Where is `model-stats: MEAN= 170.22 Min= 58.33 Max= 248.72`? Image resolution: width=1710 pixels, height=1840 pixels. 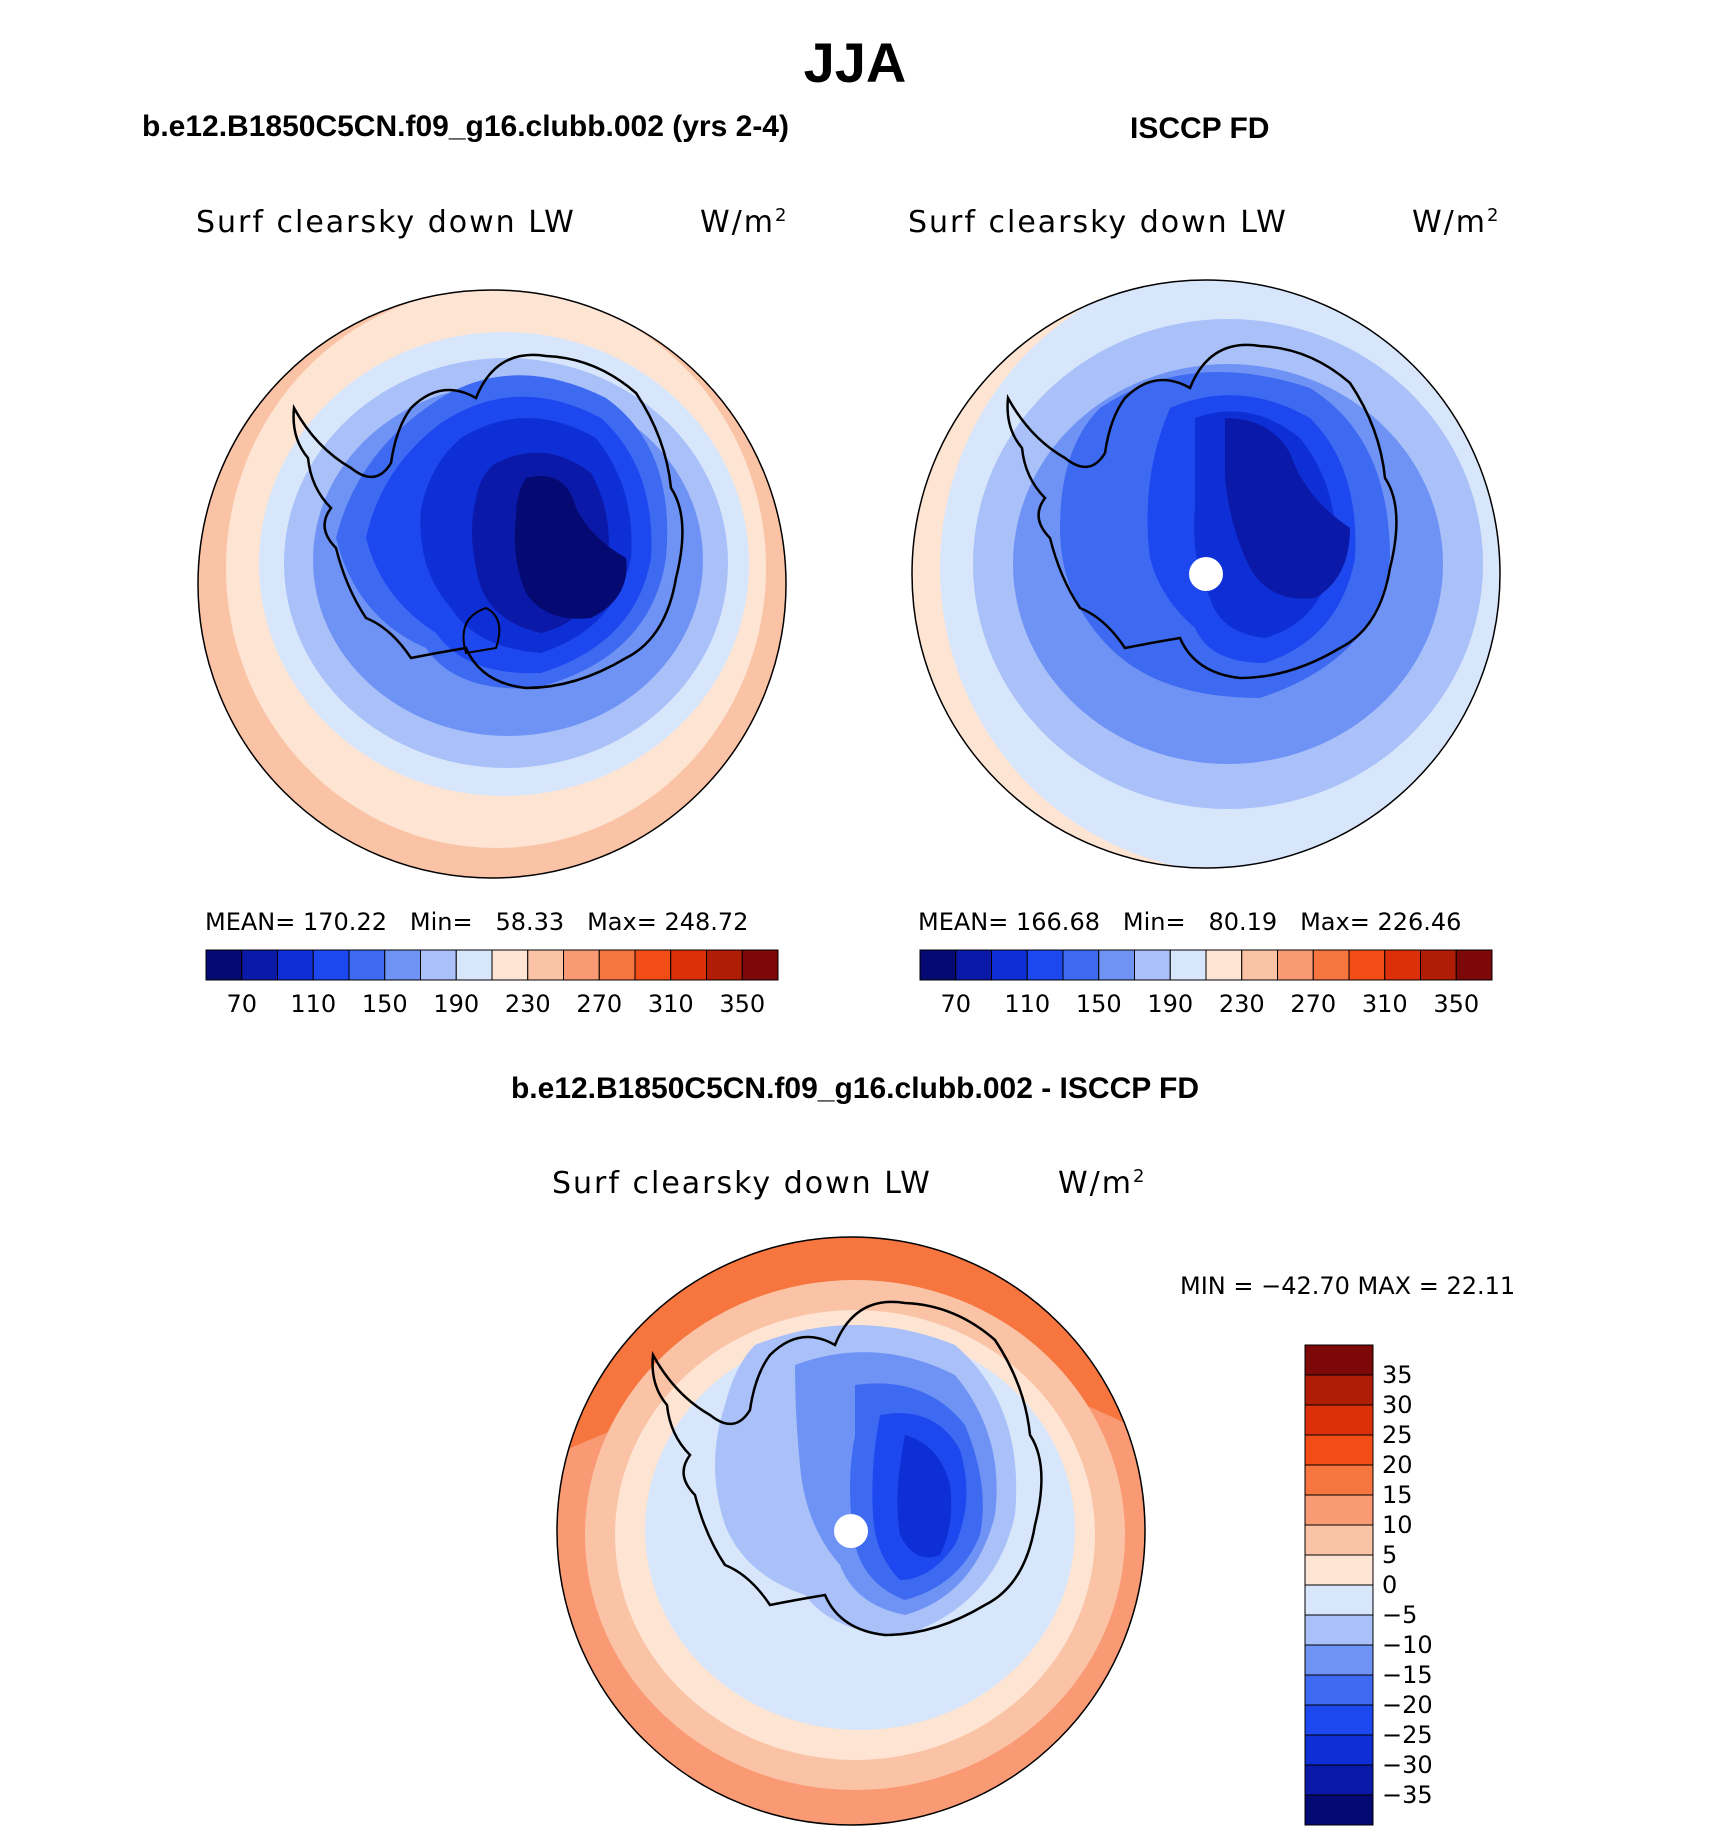
model-stats: MEAN= 170.22 Min= 58.33 Max= 248.72 is located at coordinates (477, 922).